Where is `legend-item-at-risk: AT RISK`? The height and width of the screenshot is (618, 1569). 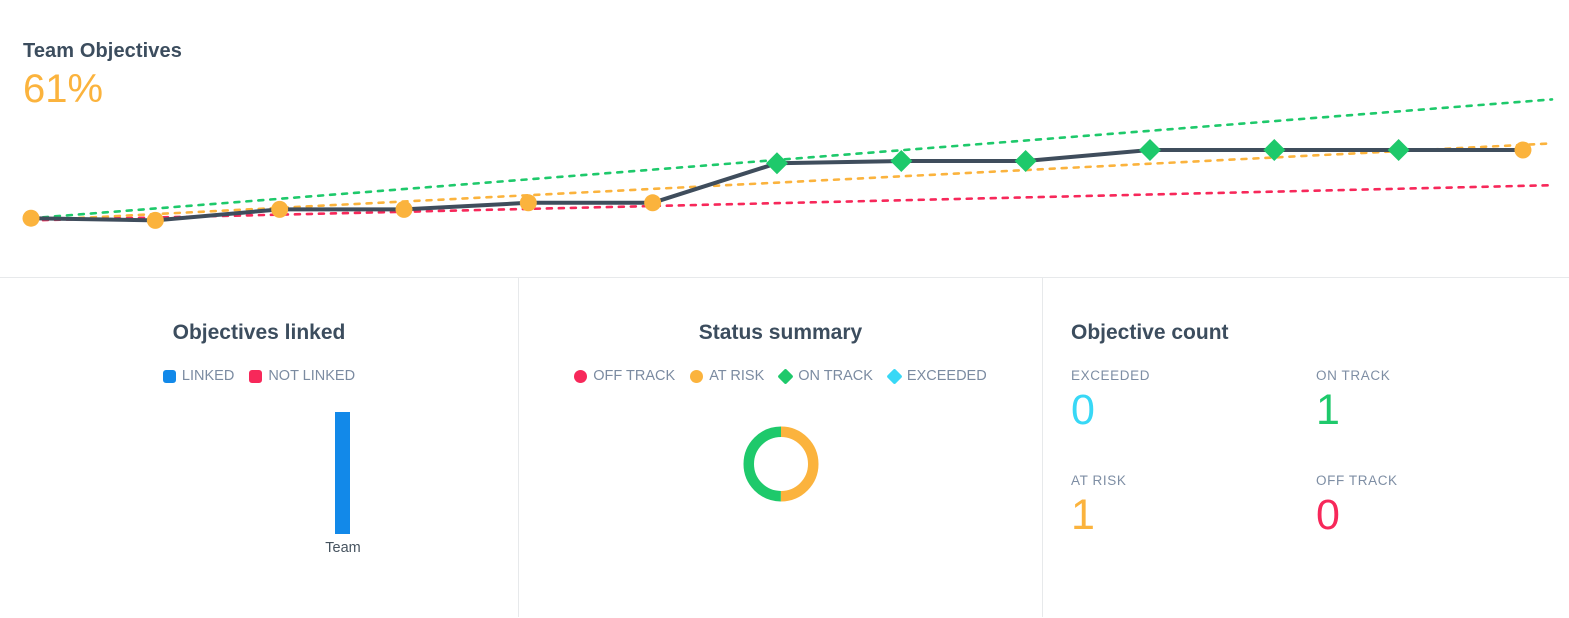 legend-item-at-risk: AT RISK is located at coordinates (727, 376).